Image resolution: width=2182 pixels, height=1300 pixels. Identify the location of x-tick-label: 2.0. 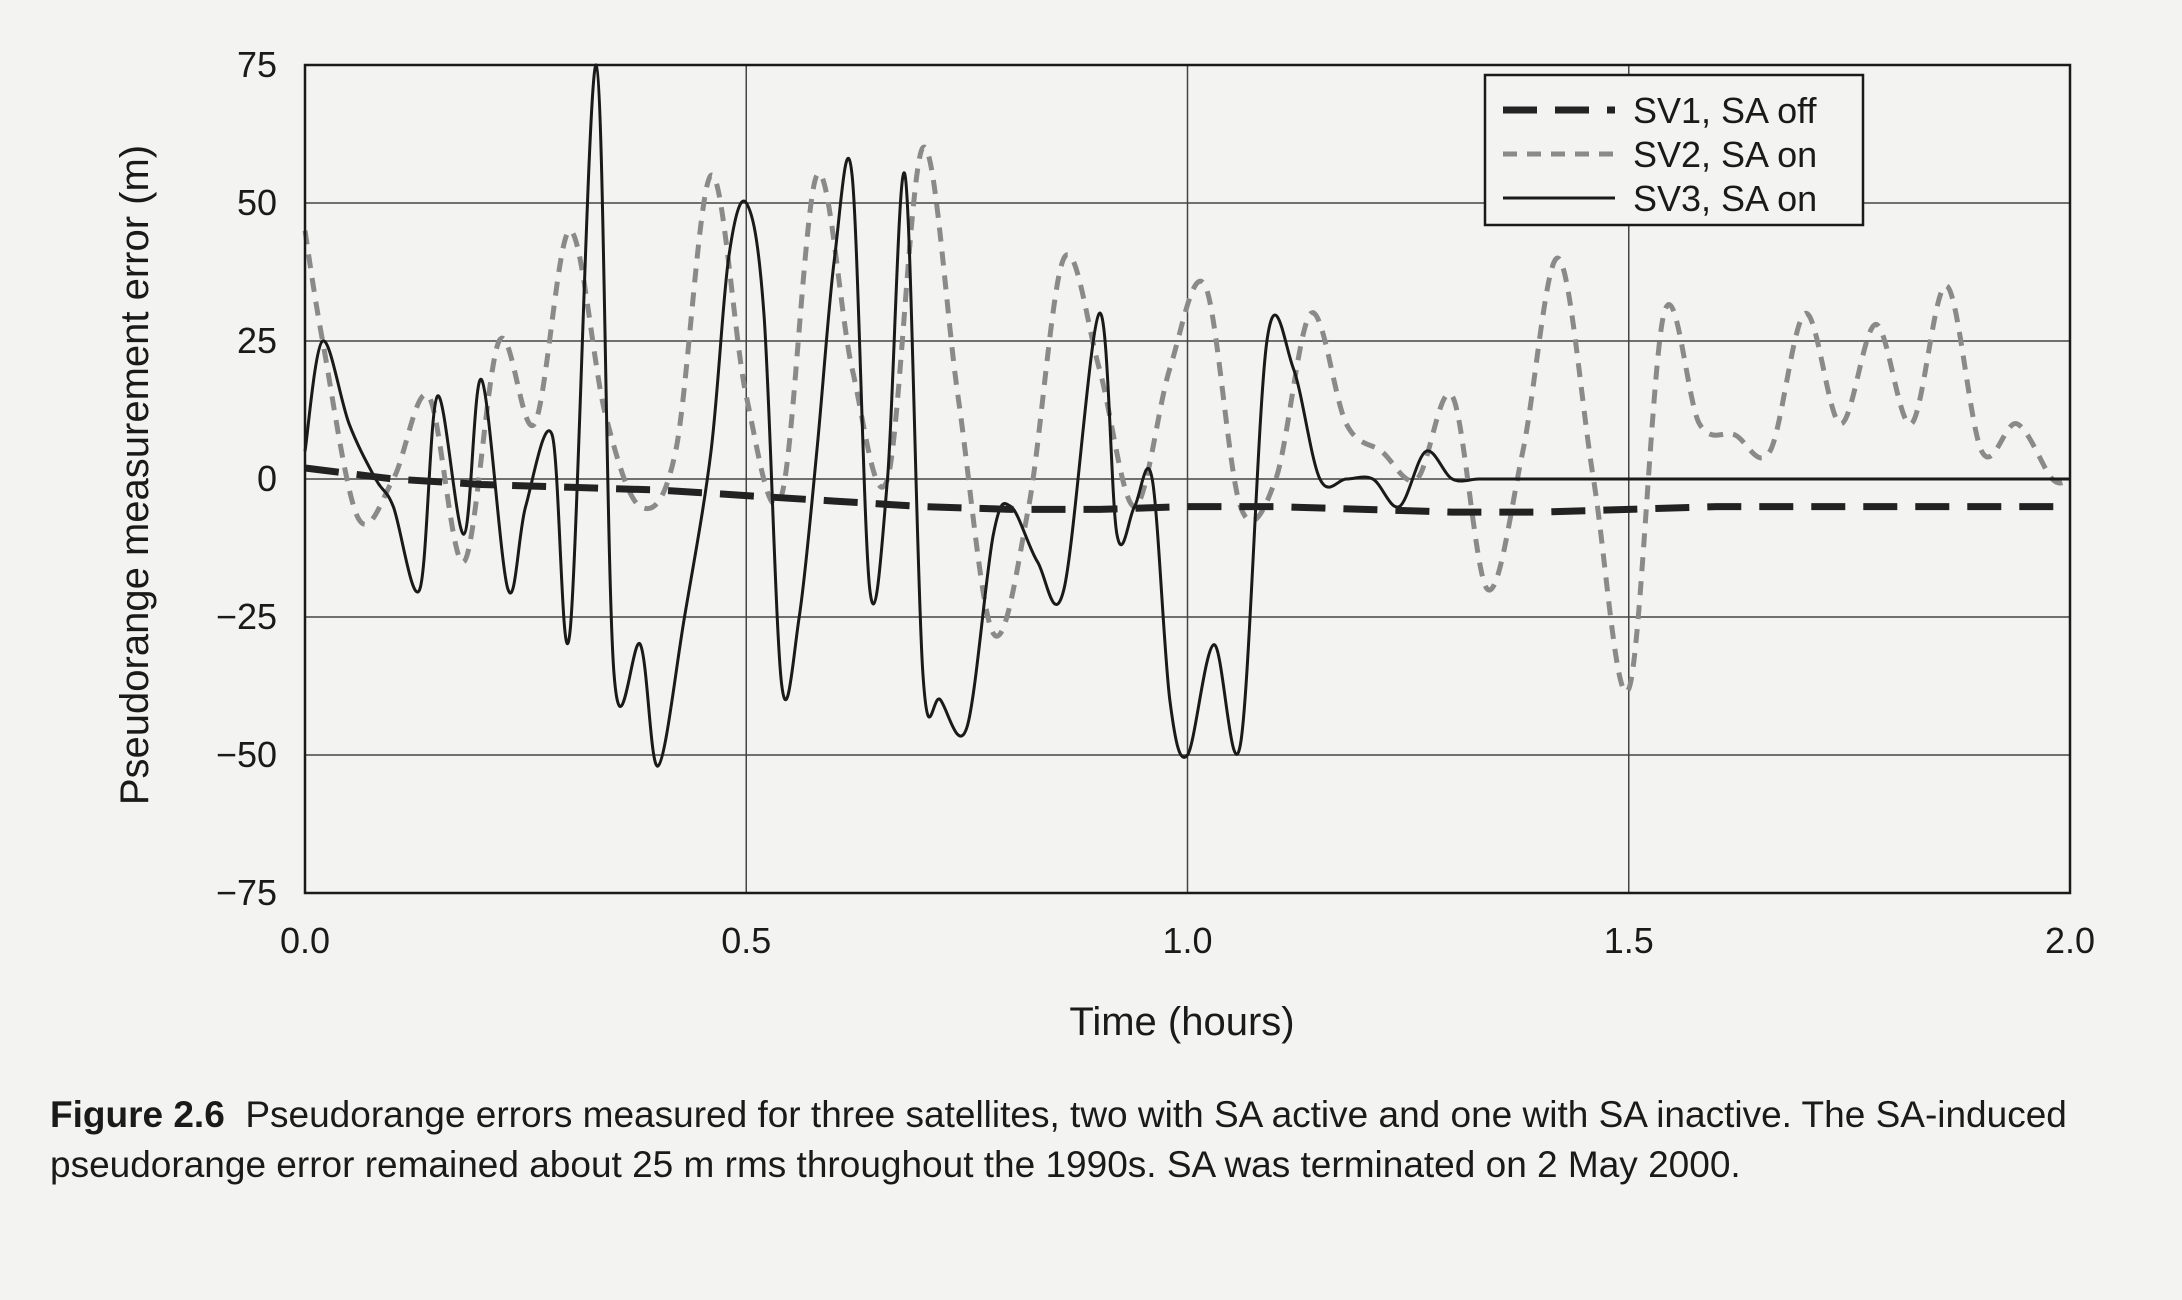
(2070, 940).